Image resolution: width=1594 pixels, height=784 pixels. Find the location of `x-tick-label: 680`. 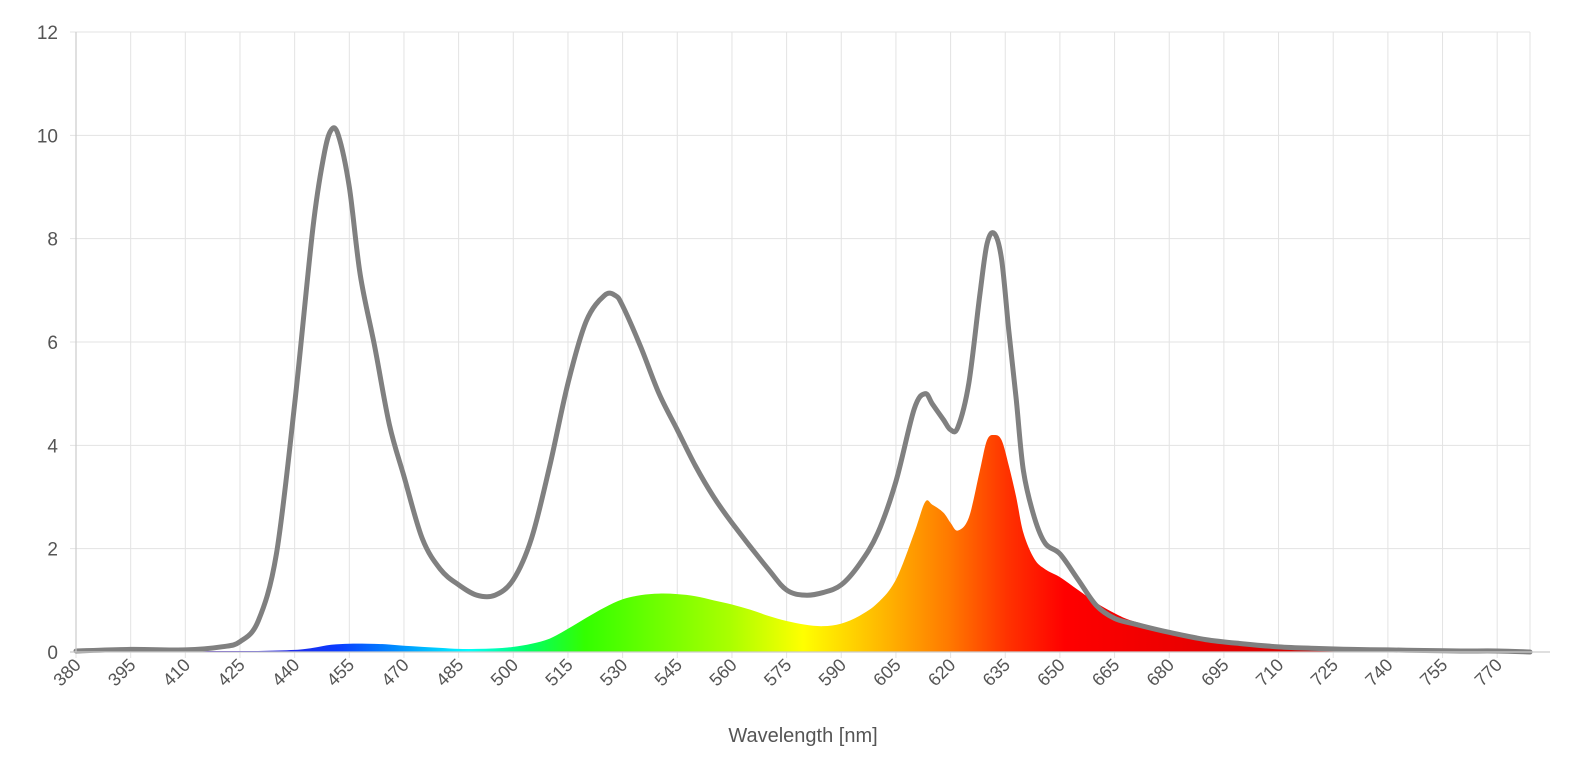

x-tick-label: 680 is located at coordinates (1160, 672).